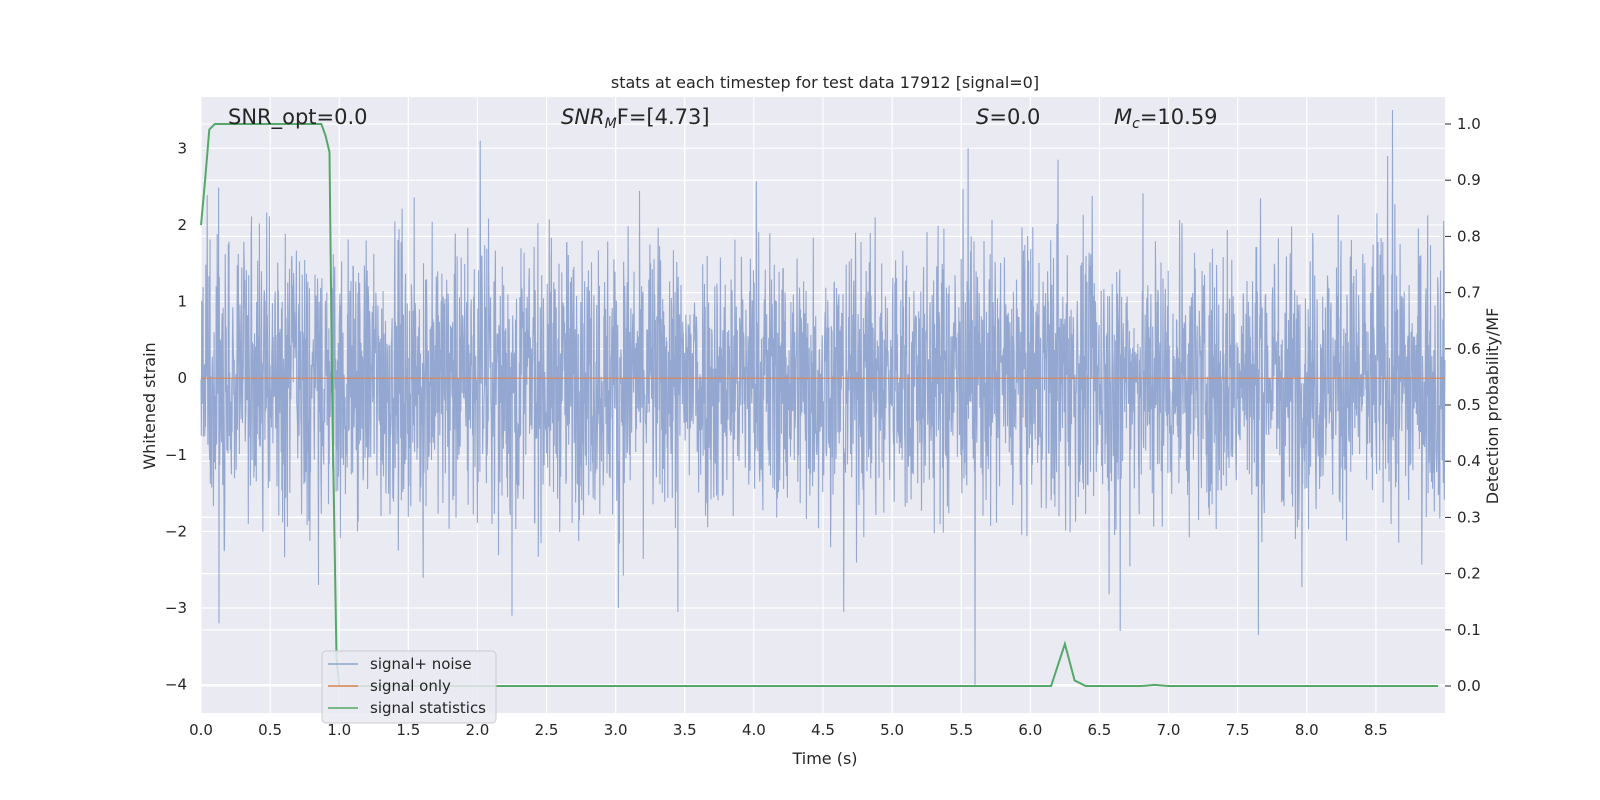 Image resolution: width=1600 pixels, height=800 pixels. I want to click on annotation-snr-opt: SNR_opt=0.0, so click(298, 117).